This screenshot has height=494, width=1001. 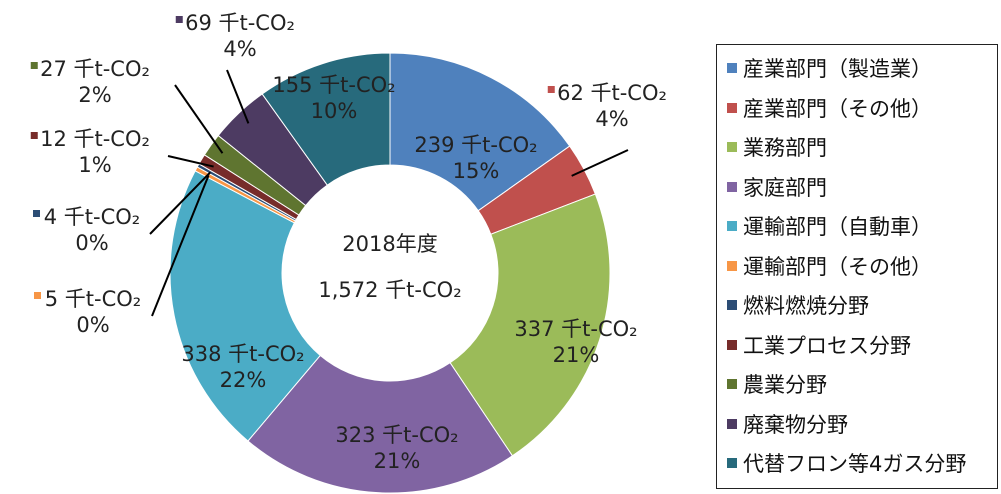 I want to click on legend-item: 家庭部門, so click(x=777, y=187).